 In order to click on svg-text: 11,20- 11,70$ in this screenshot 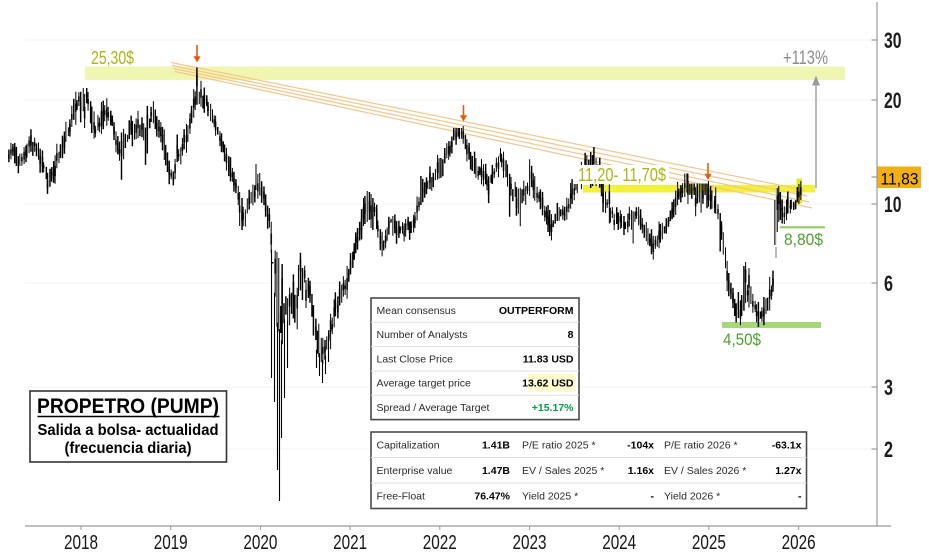, I will do `click(622, 175)`.